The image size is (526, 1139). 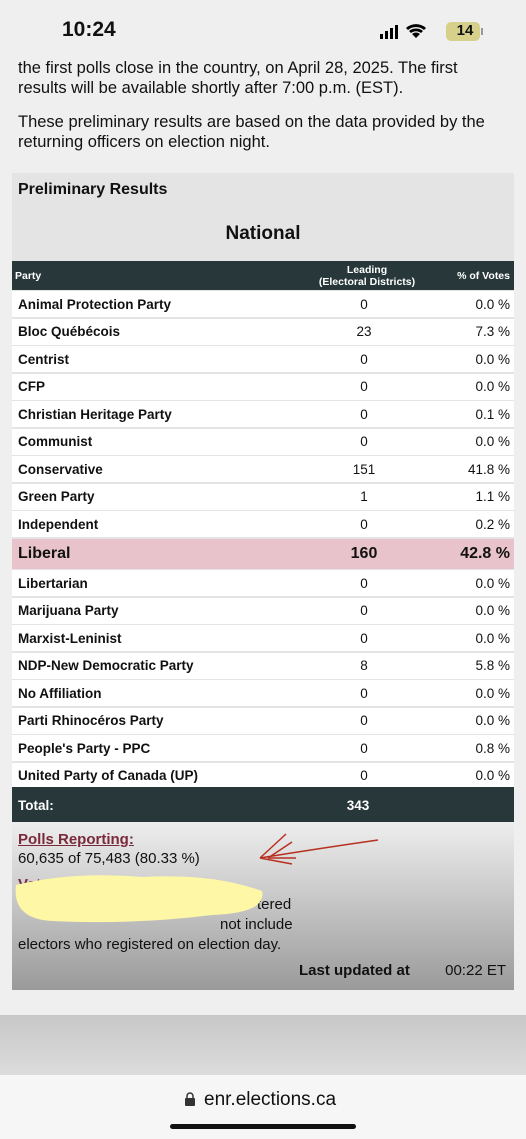 What do you see at coordinates (56, 496) in the screenshot?
I see `party-name: Green Party` at bounding box center [56, 496].